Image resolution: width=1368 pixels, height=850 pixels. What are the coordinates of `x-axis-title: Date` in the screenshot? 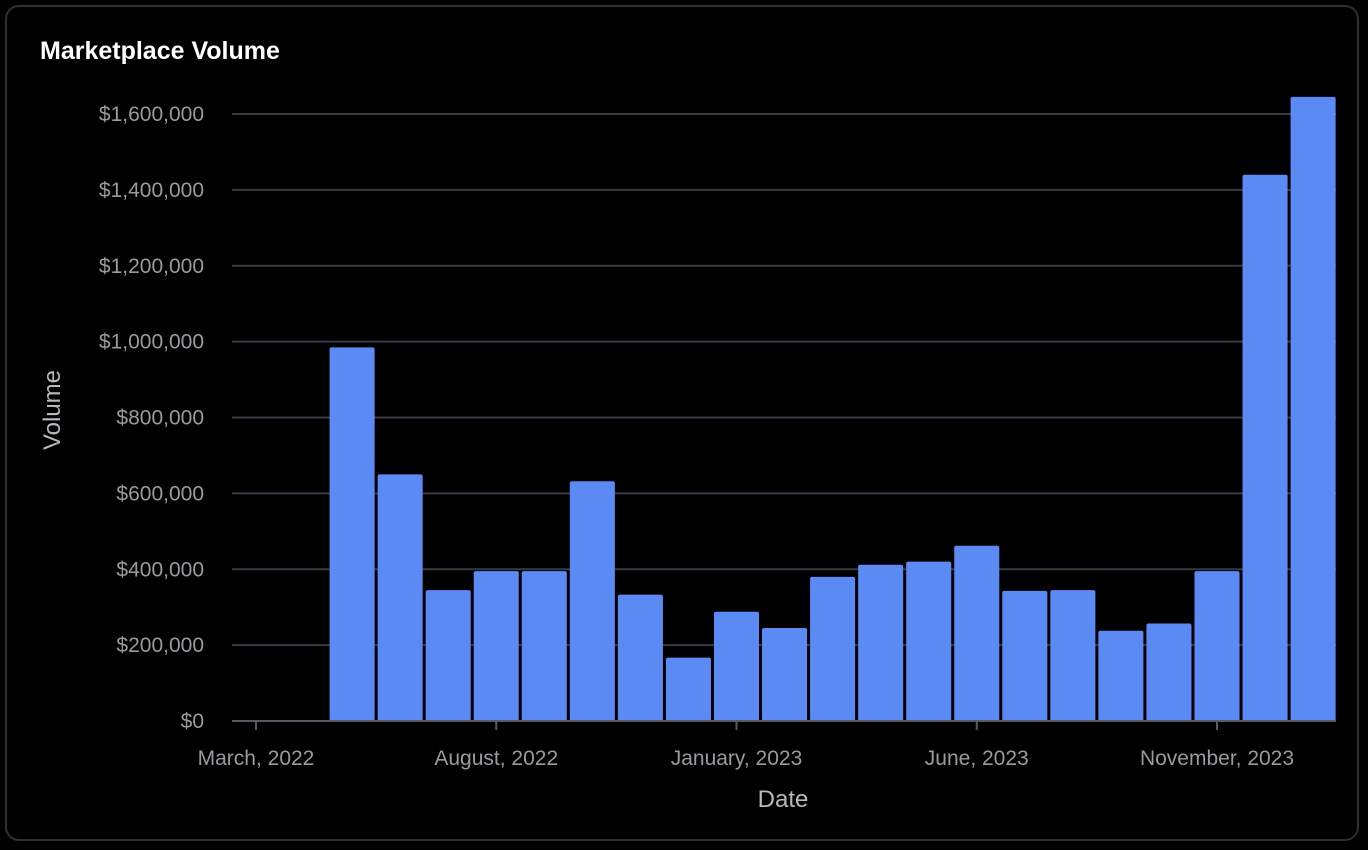 It's located at (783, 799).